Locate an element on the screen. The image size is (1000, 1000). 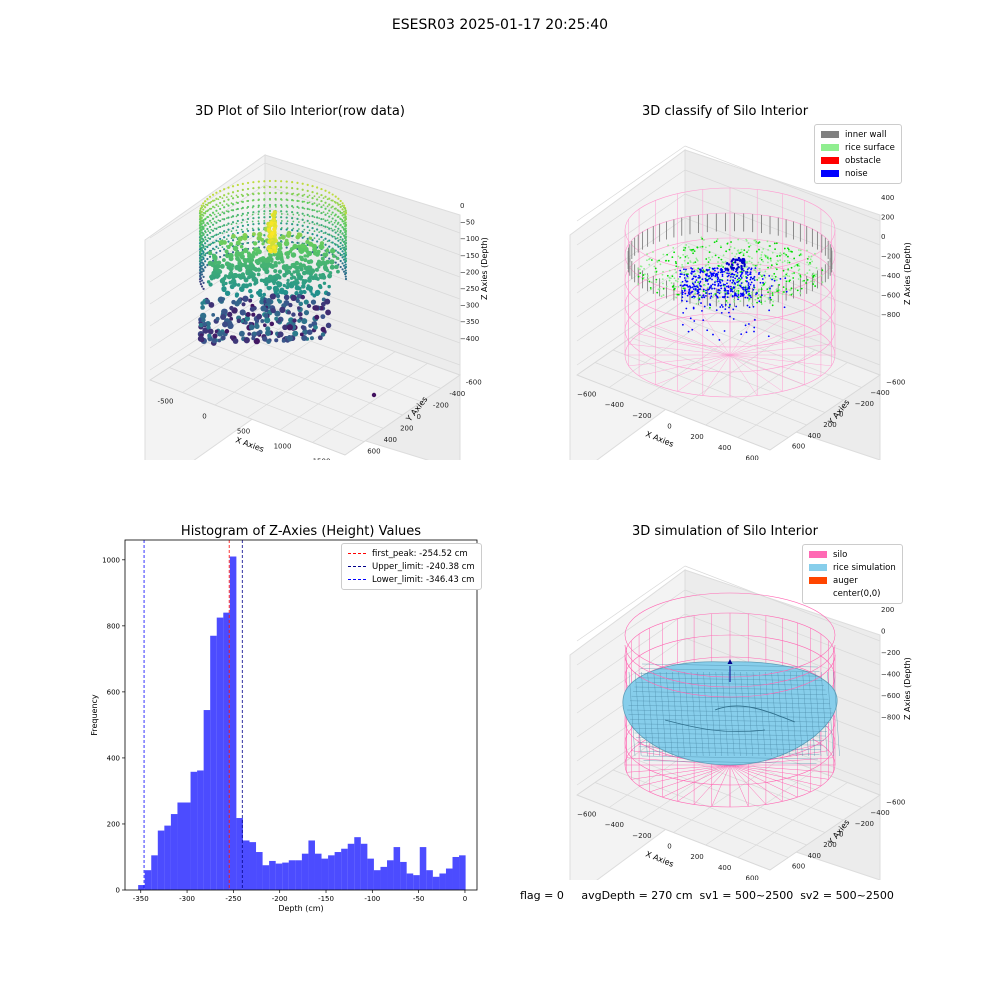
z-tick-label: −200 is located at coordinates (890, 653).